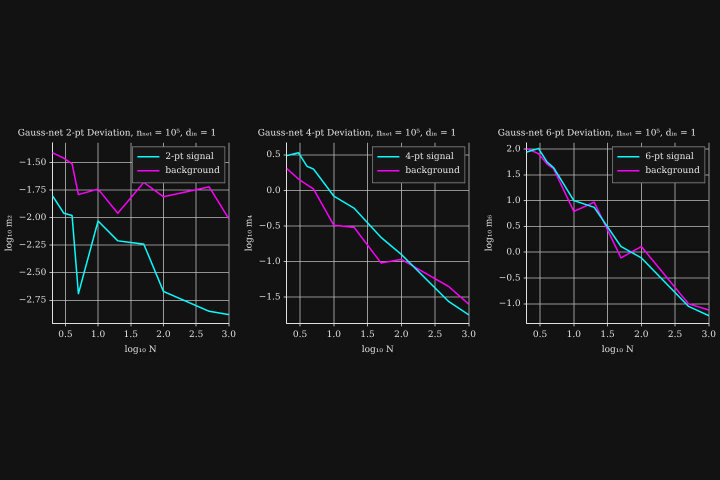 Image resolution: width=720 pixels, height=480 pixels. What do you see at coordinates (32, 190) in the screenshot?
I see `y-tick-label: −1.75` at bounding box center [32, 190].